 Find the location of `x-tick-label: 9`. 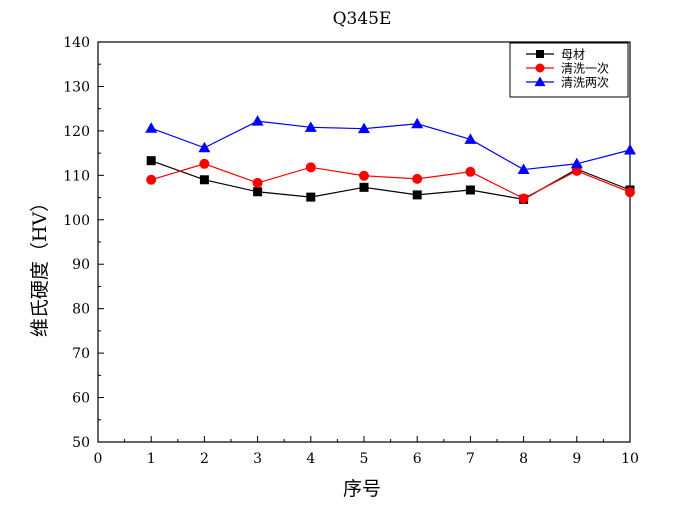

x-tick-label: 9 is located at coordinates (576, 459).